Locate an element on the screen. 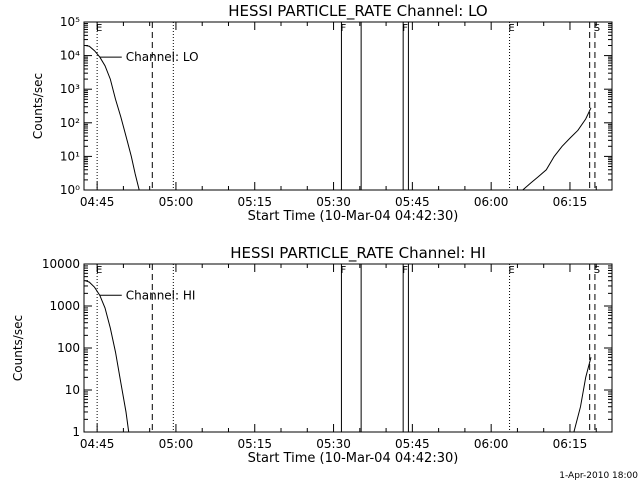  chart-title: HESSI PARTICLE_RATE Channel: LO is located at coordinates (357, 11).